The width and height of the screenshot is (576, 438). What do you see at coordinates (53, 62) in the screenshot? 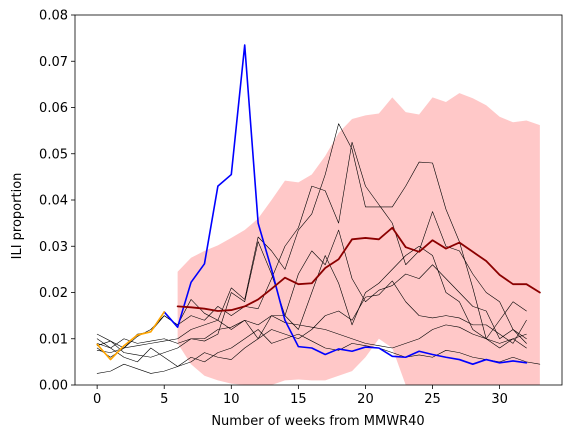
I see `y-tick-label: 0.07` at bounding box center [53, 62].